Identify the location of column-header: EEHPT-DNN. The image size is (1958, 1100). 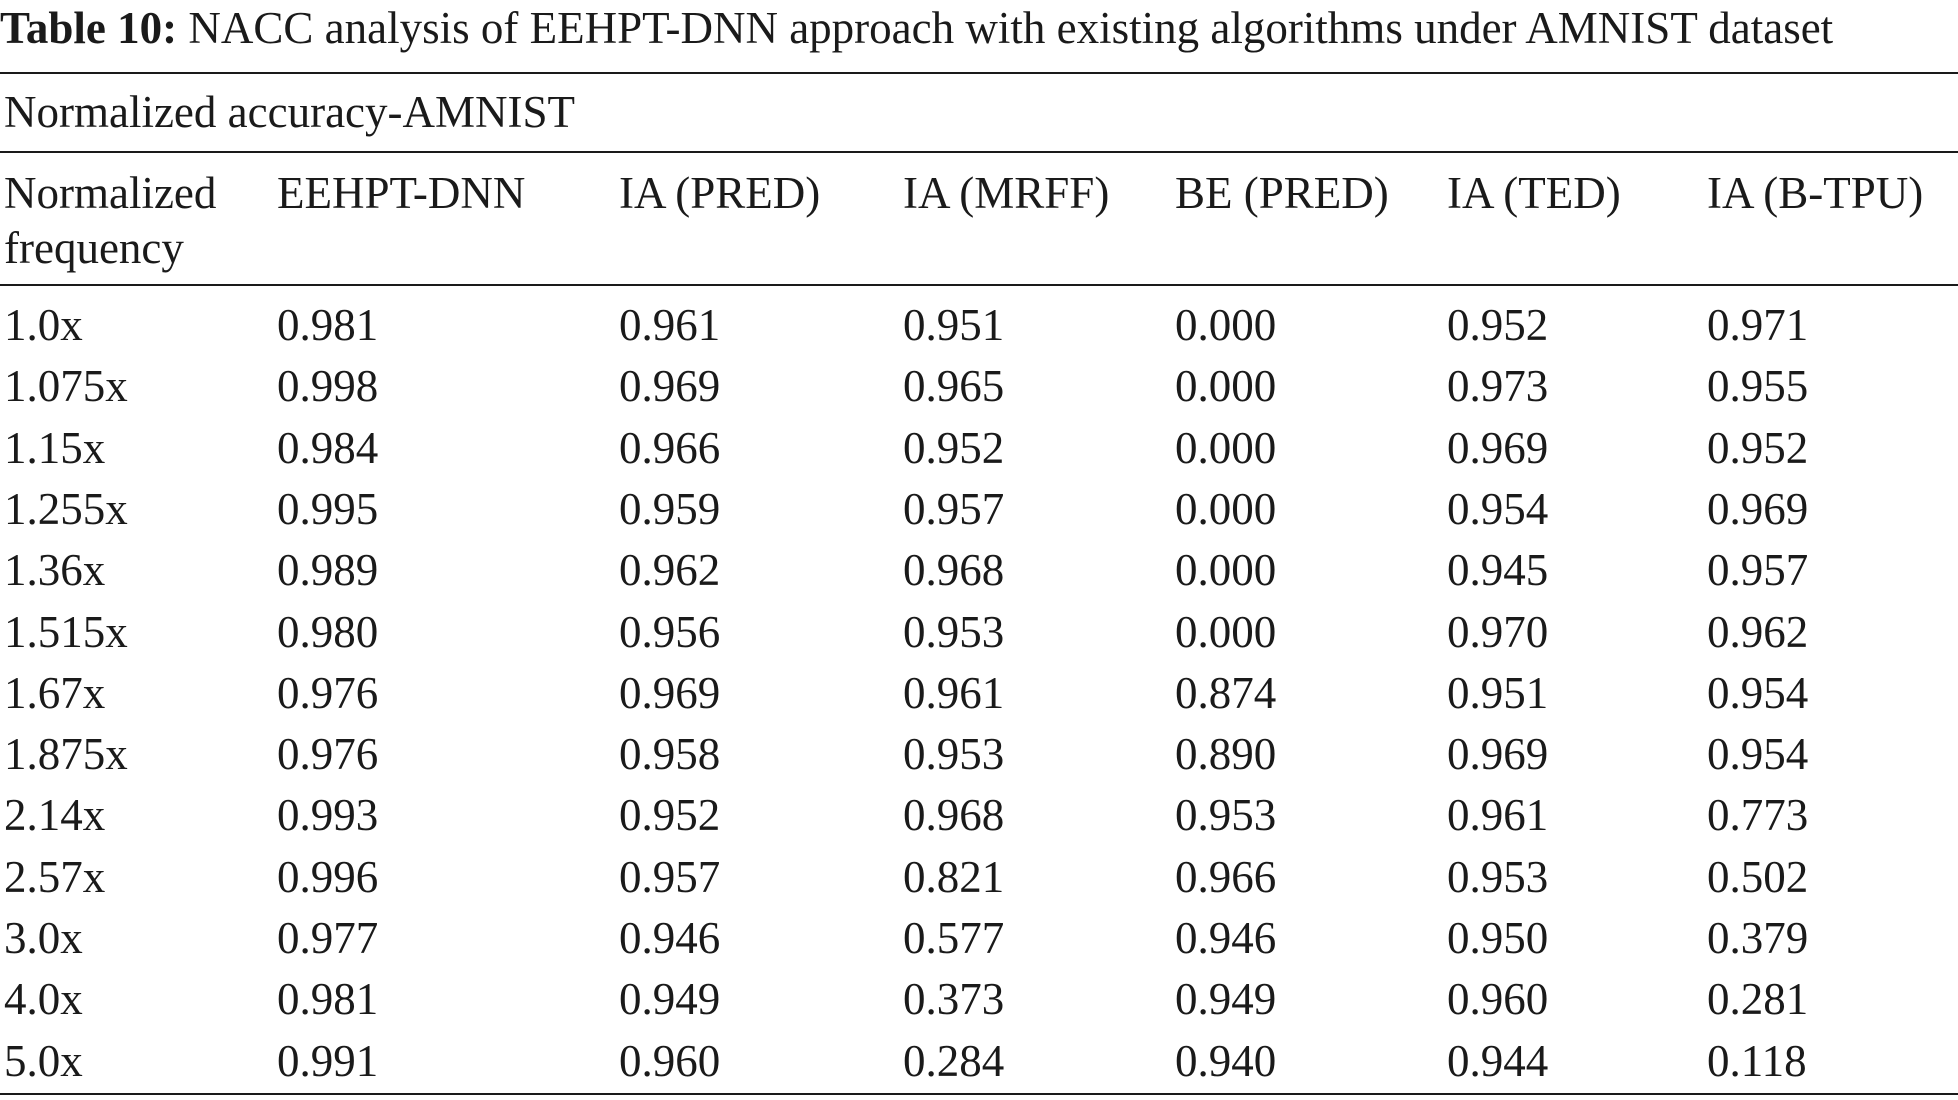
(401, 193).